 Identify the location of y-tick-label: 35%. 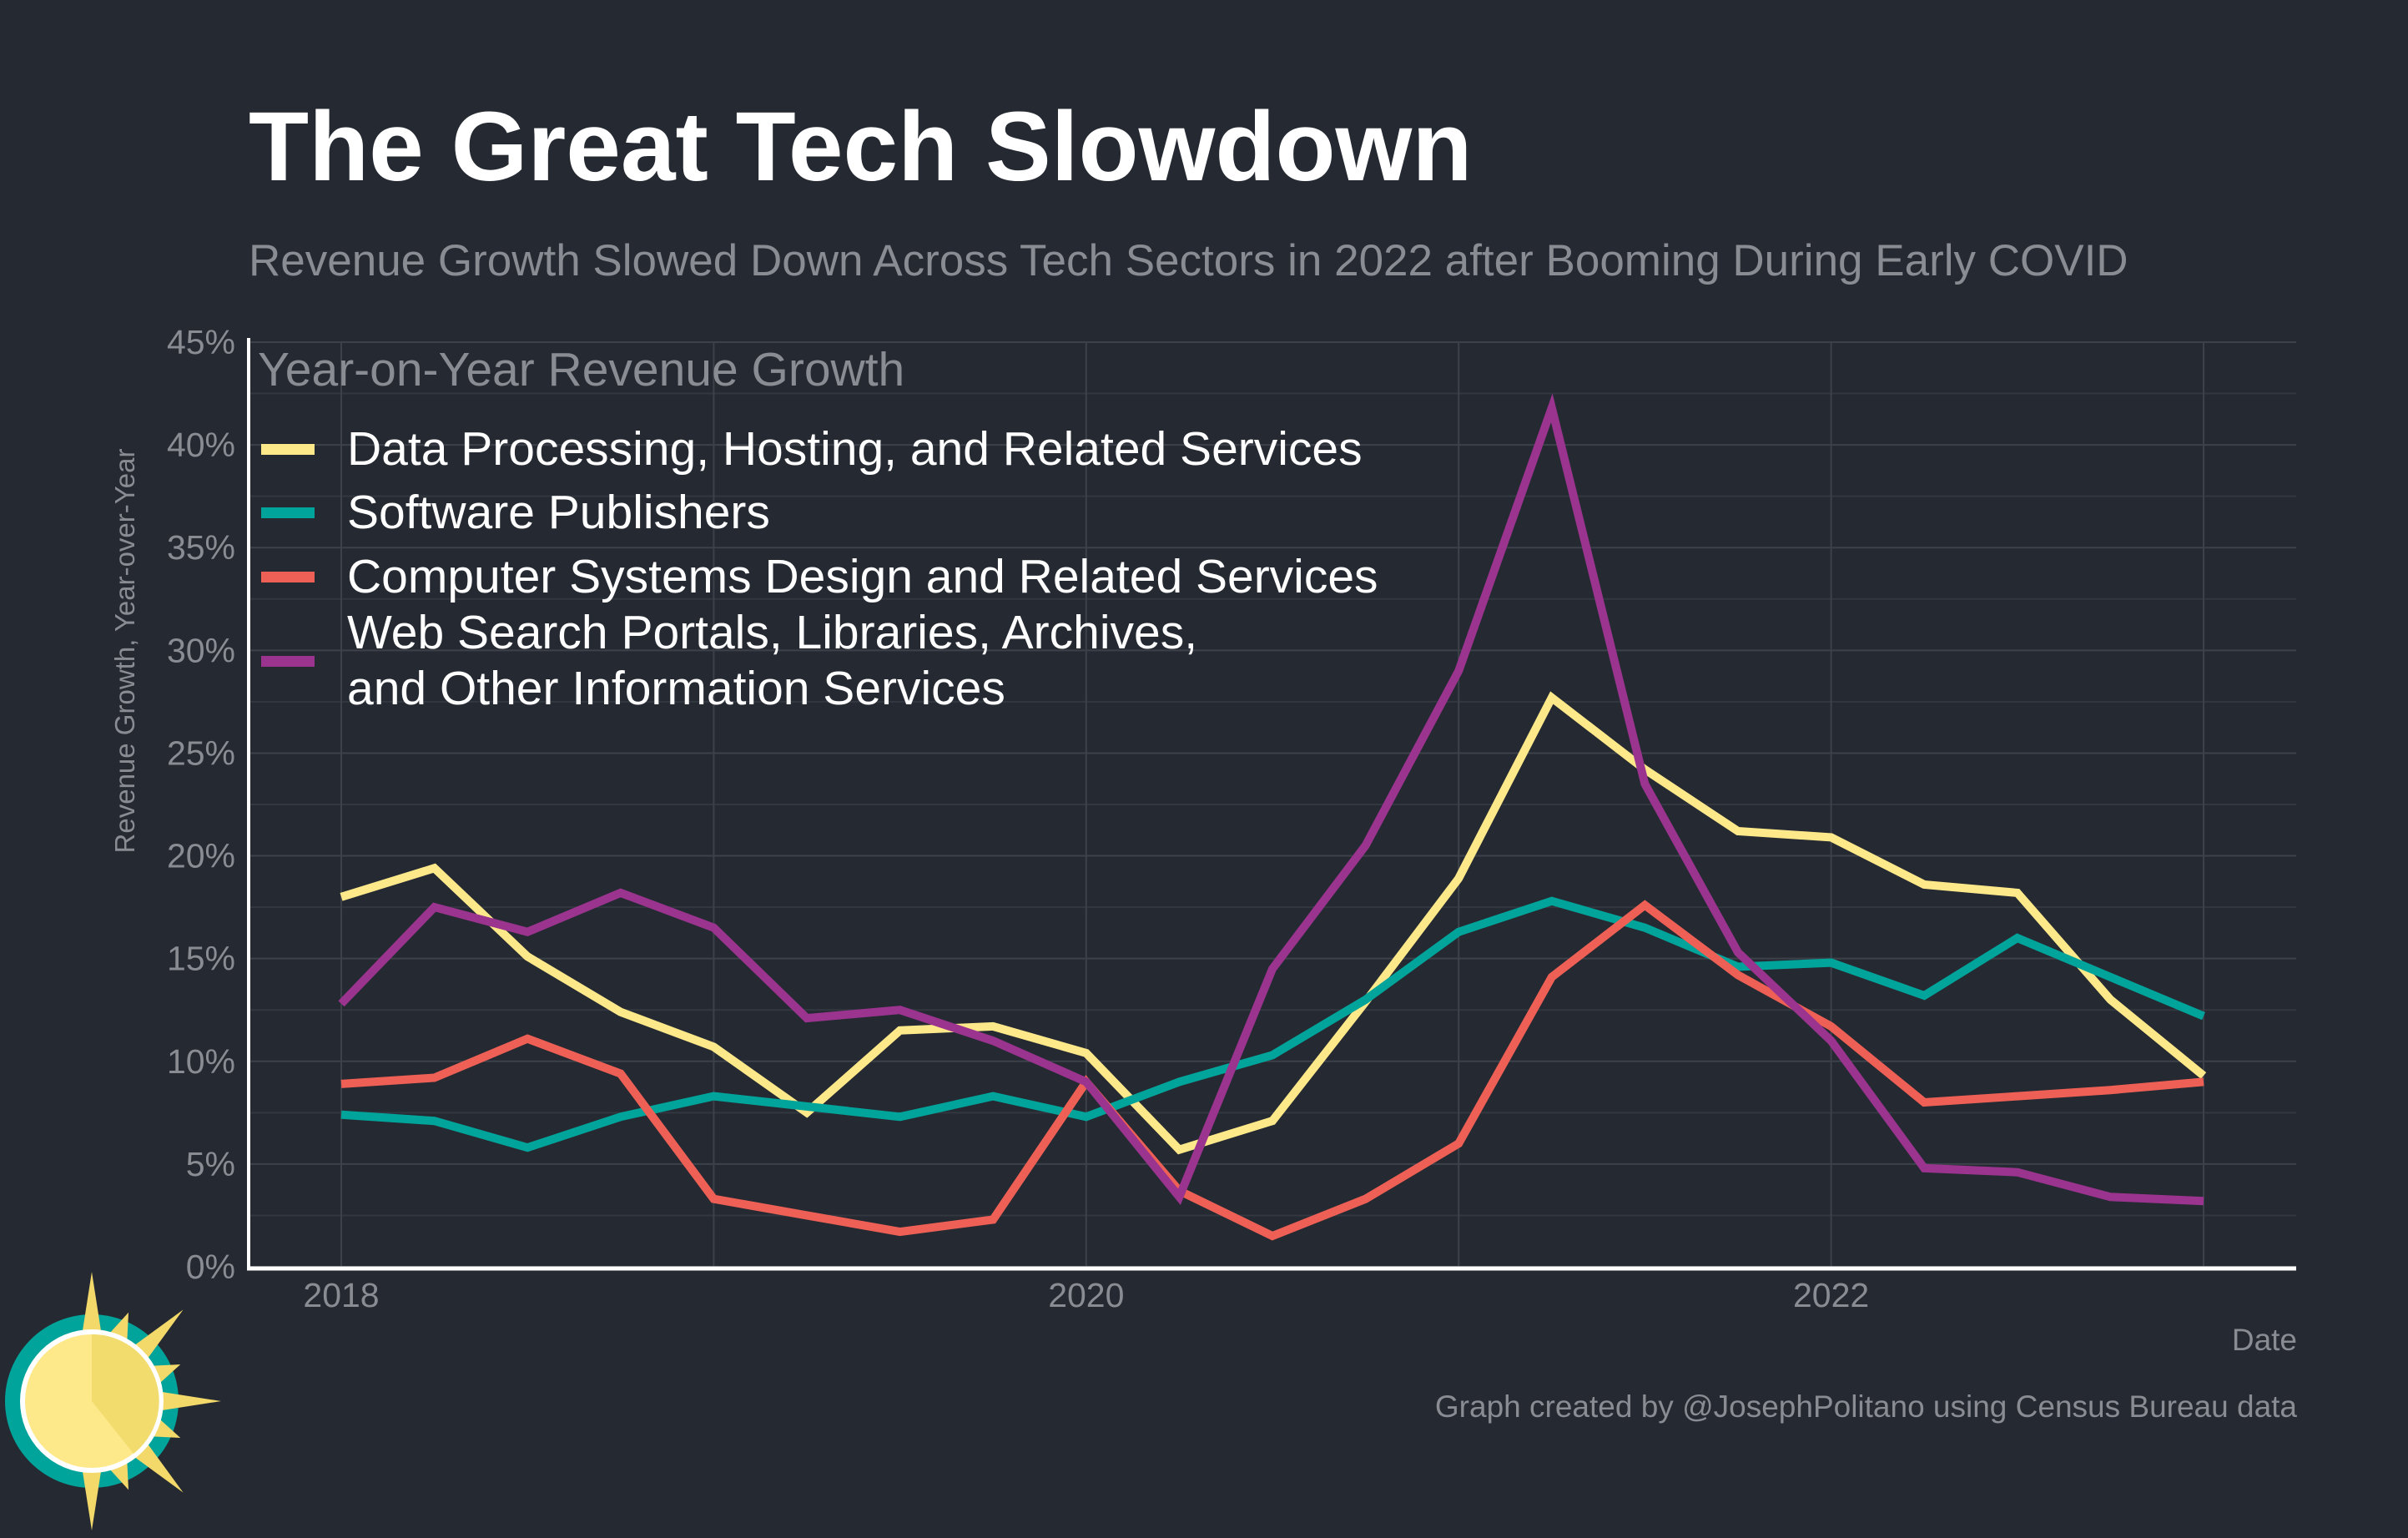
(201, 547).